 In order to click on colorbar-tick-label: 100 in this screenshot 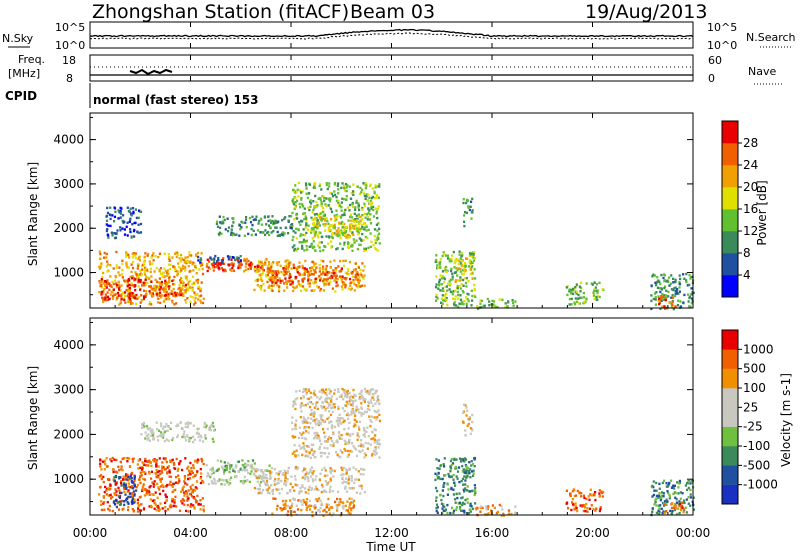, I will do `click(754, 388)`.